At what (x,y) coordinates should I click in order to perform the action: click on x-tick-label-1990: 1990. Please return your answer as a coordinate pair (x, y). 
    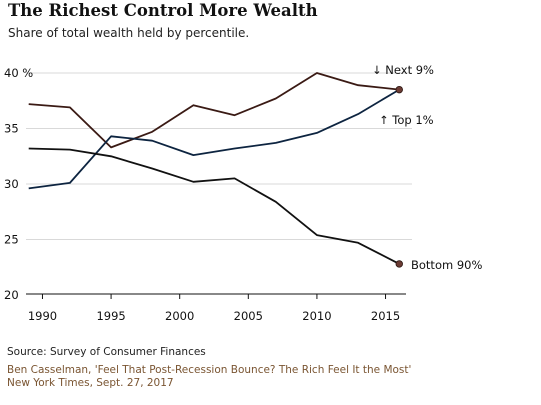
    Looking at the image, I should click on (42, 316).